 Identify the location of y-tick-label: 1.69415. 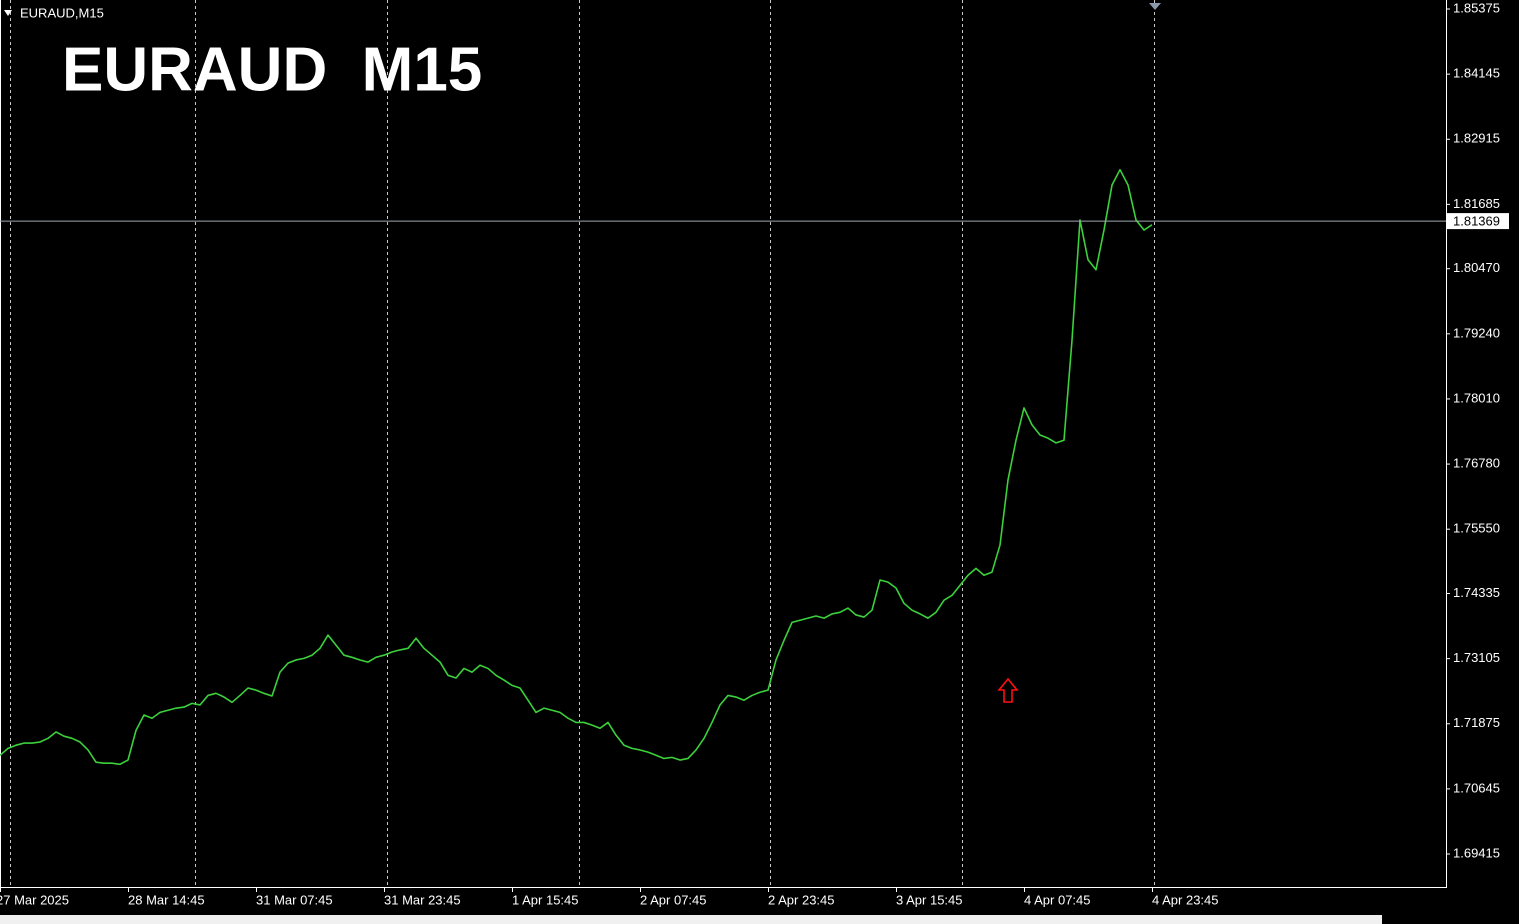
(1476, 852).